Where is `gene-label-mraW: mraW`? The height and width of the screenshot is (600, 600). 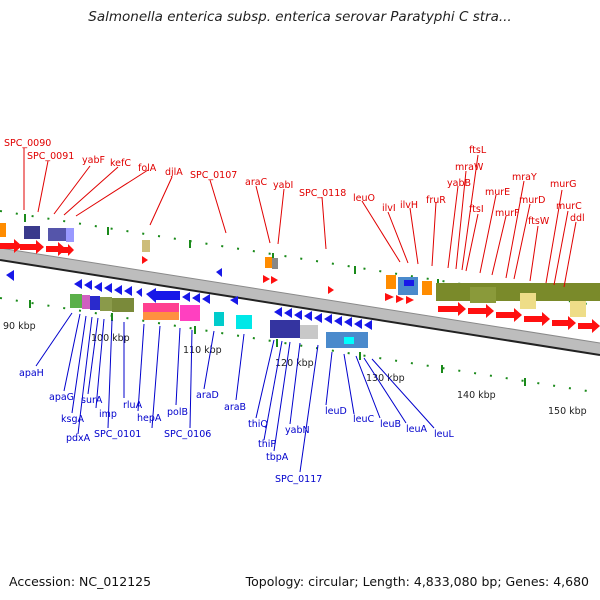 gene-label-mraW: mraW is located at coordinates (469, 167).